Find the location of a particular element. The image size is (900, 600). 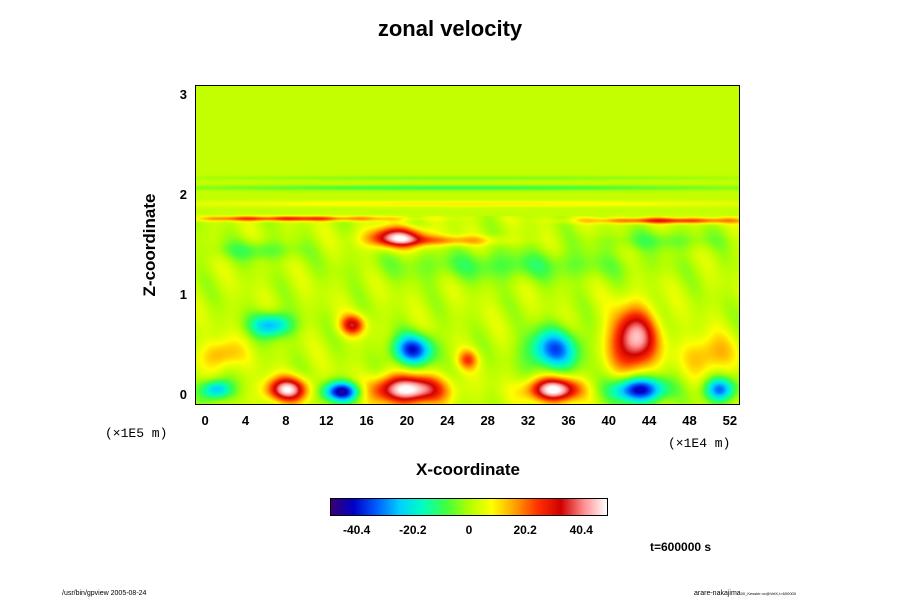

colorbar-tick-label: 40.4 is located at coordinates (581, 530).